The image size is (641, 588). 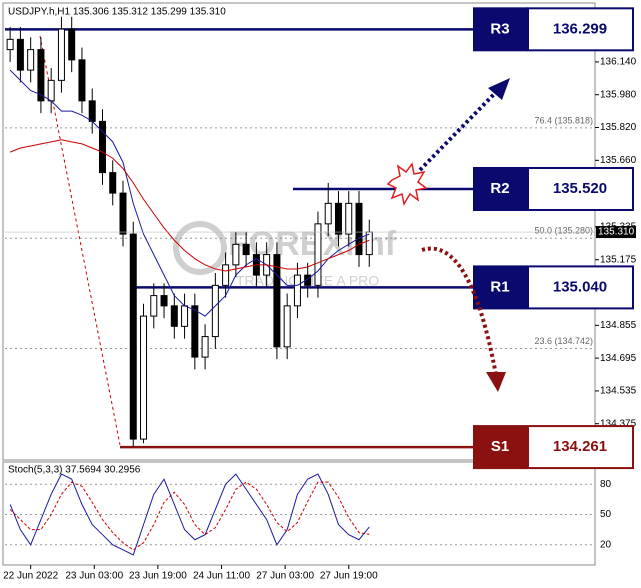 I want to click on stoch-line, so click(x=189, y=514).